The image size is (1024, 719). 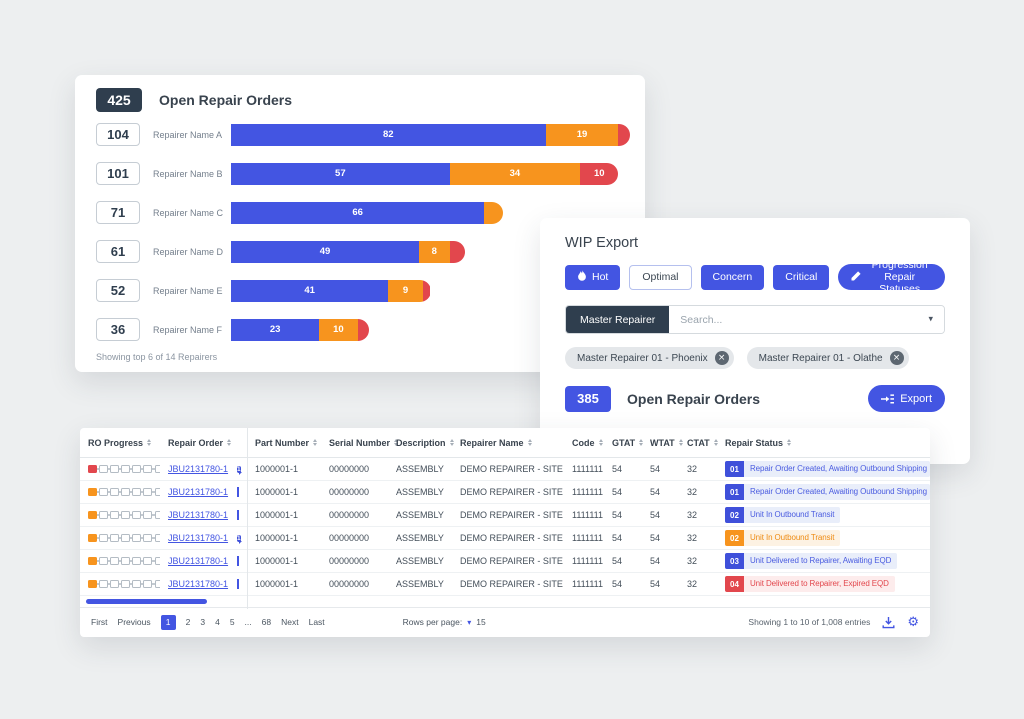 What do you see at coordinates (481, 622) in the screenshot?
I see `rows-per-page-value: 15` at bounding box center [481, 622].